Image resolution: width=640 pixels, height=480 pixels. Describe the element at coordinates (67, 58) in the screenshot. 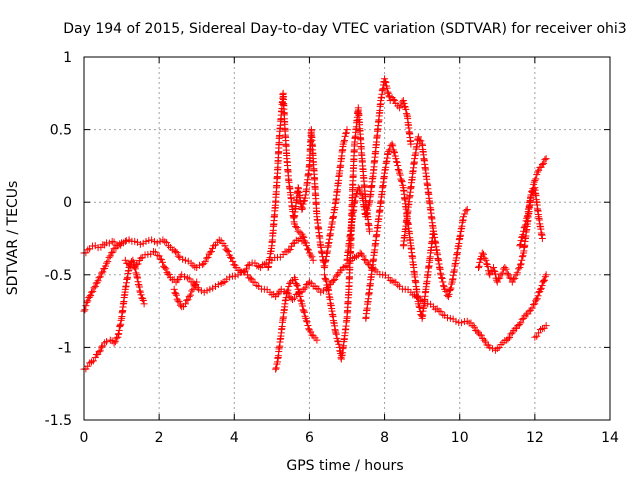

I see `y-tick-label: 1` at that location.